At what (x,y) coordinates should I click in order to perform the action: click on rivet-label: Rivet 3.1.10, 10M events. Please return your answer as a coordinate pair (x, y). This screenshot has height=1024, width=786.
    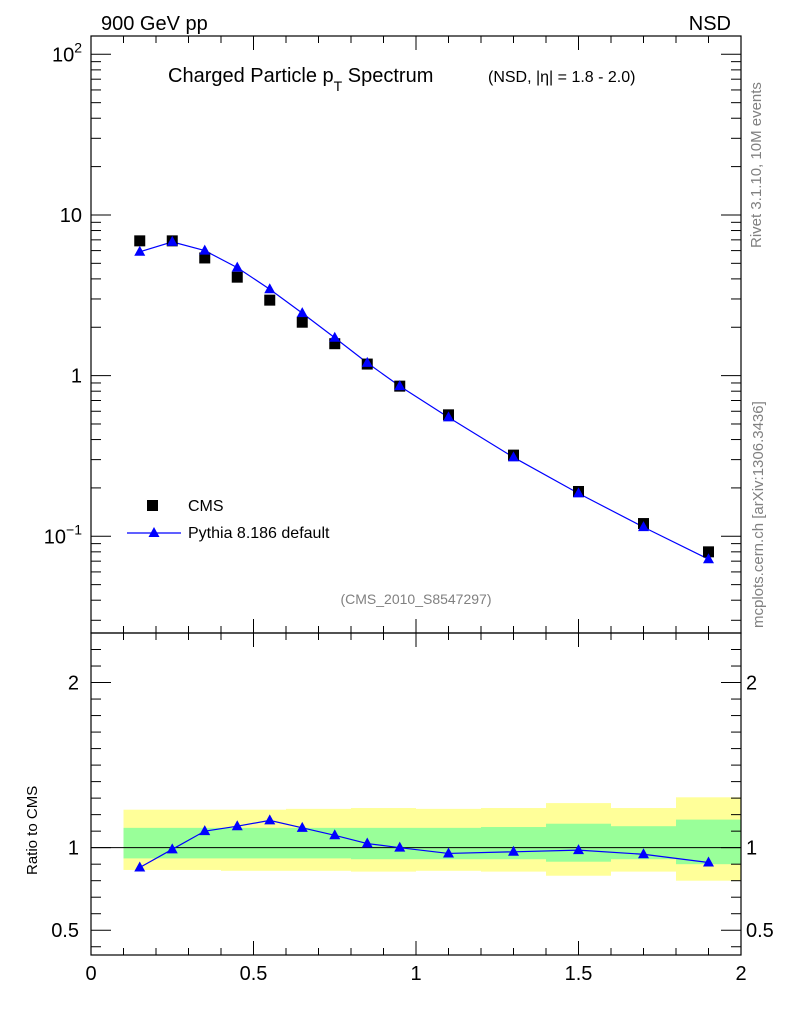
    Looking at the image, I should click on (756, 165).